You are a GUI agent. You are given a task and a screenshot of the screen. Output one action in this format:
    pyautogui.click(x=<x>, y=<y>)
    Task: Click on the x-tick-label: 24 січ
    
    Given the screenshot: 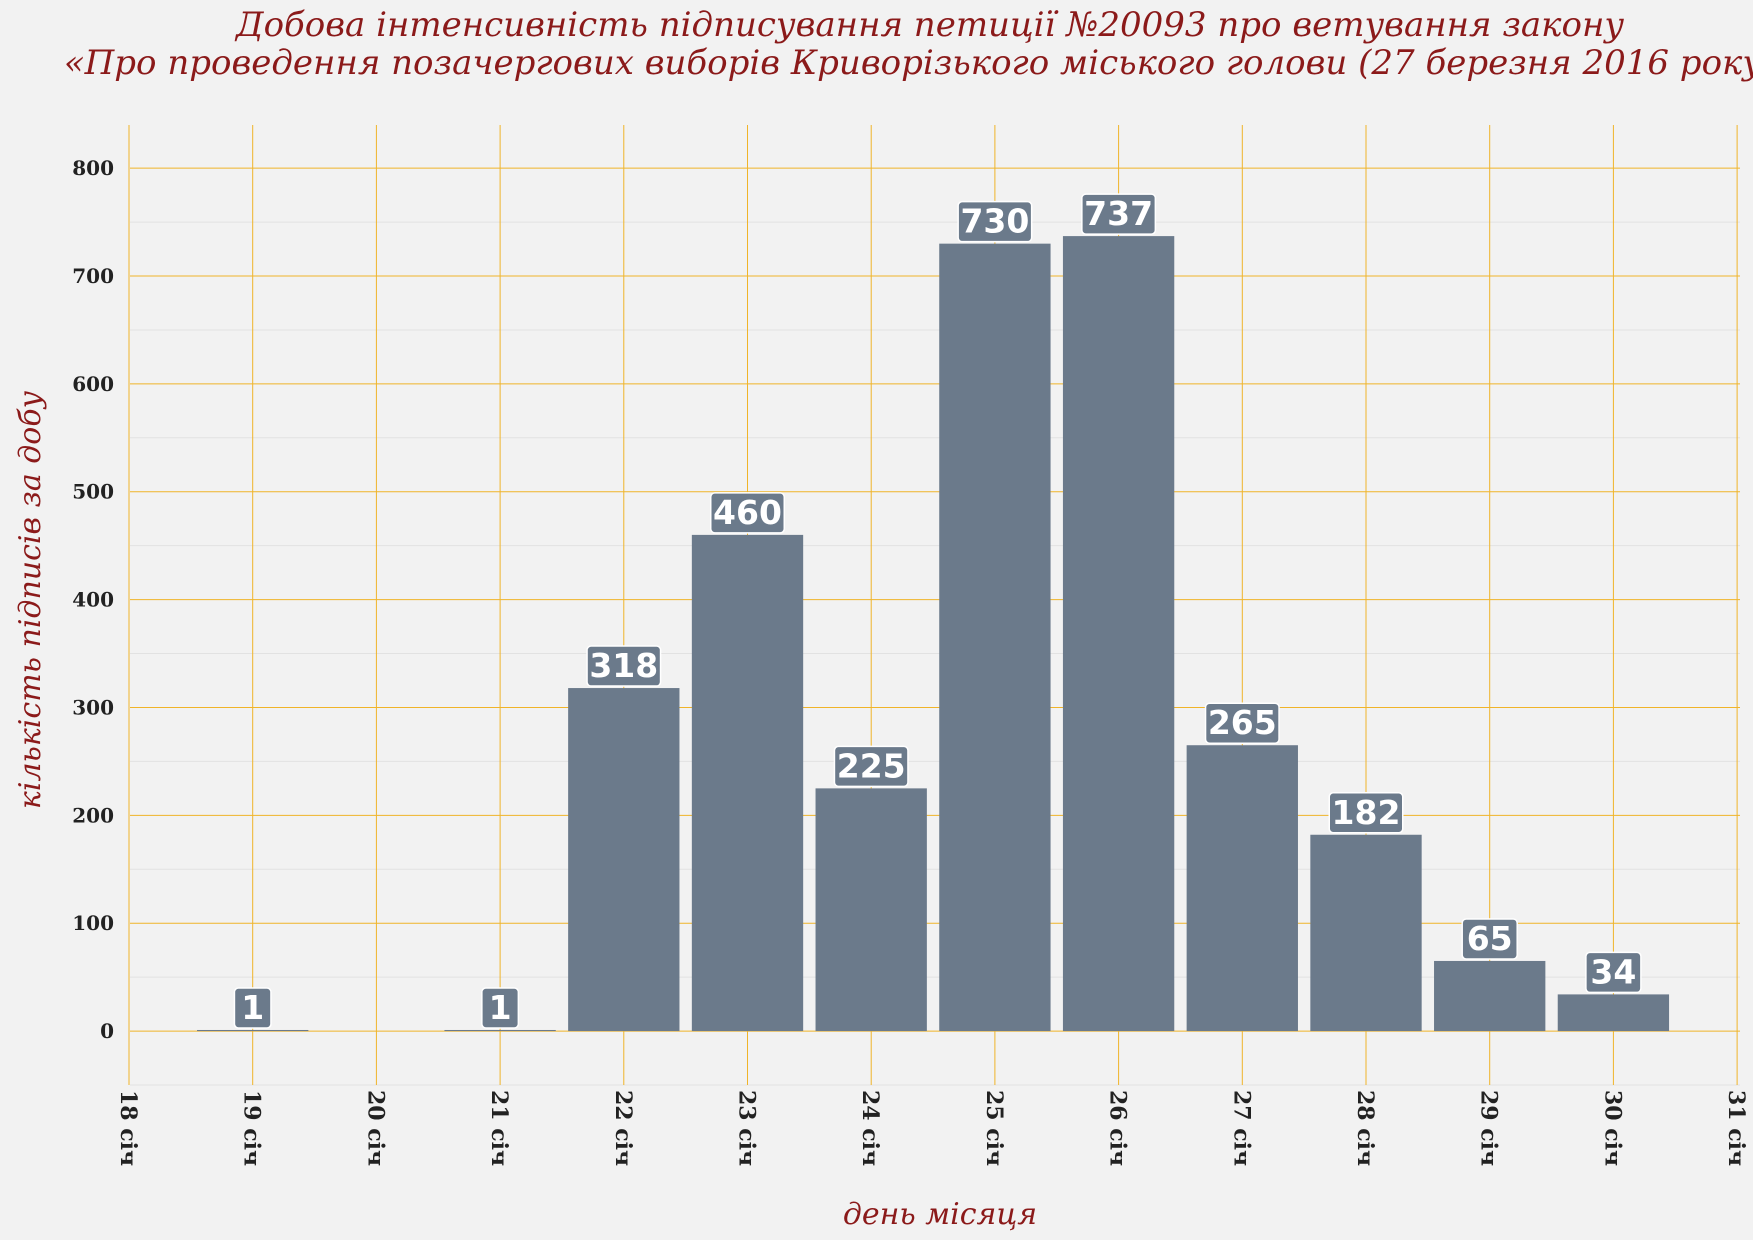 What is the action you would take?
    pyautogui.click(x=870, y=1128)
    